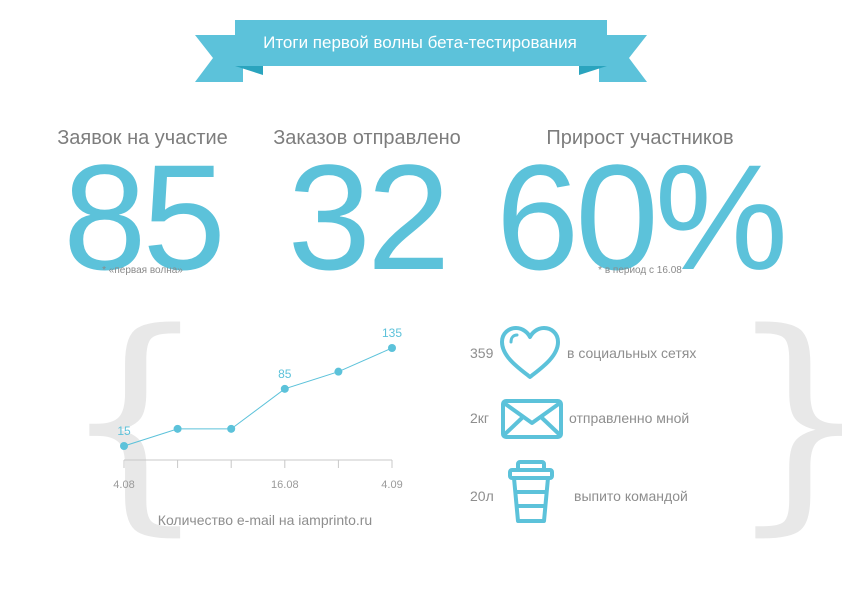 The height and width of the screenshot is (595, 842). Describe the element at coordinates (632, 353) in the screenshot. I see `fact-text-social: в социальных сетях` at that location.